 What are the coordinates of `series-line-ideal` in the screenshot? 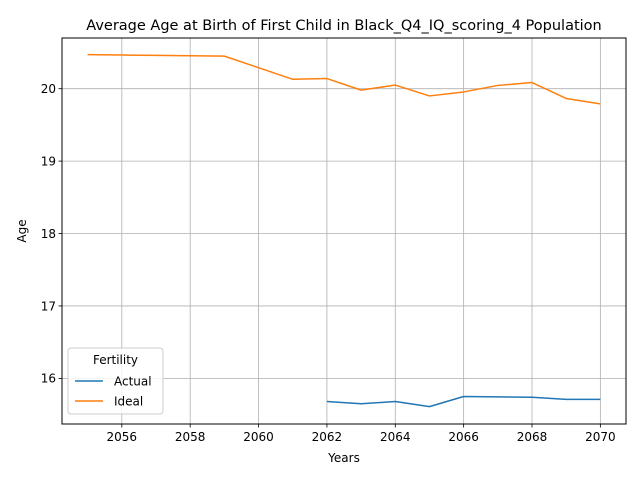 It's located at (344, 79).